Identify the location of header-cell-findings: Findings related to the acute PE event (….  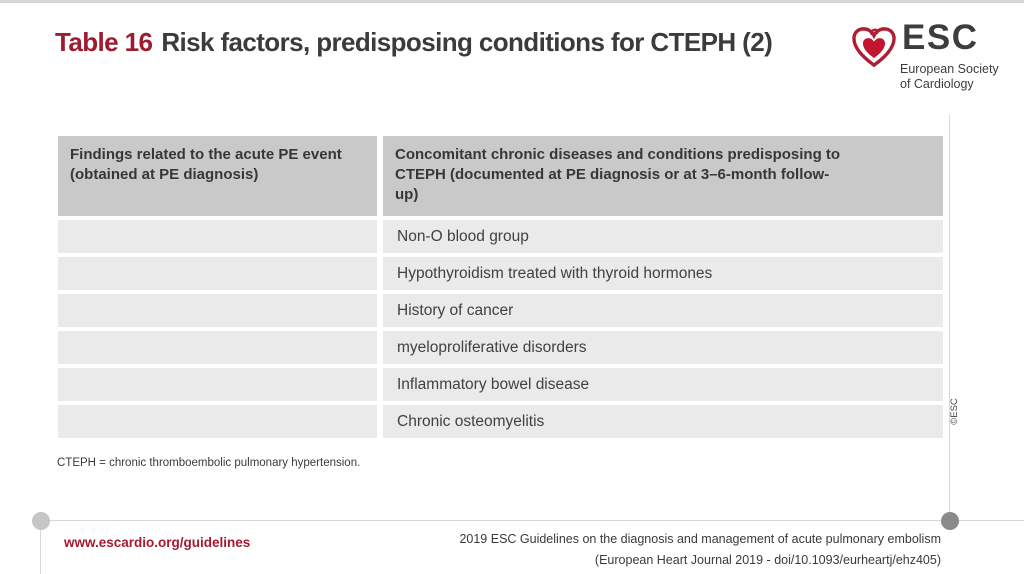
(217, 176).